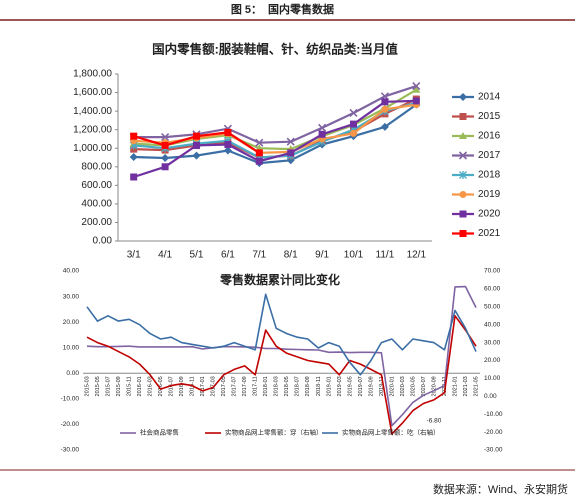  I want to click on x-tick-label: 2018-11, so click(319, 386).